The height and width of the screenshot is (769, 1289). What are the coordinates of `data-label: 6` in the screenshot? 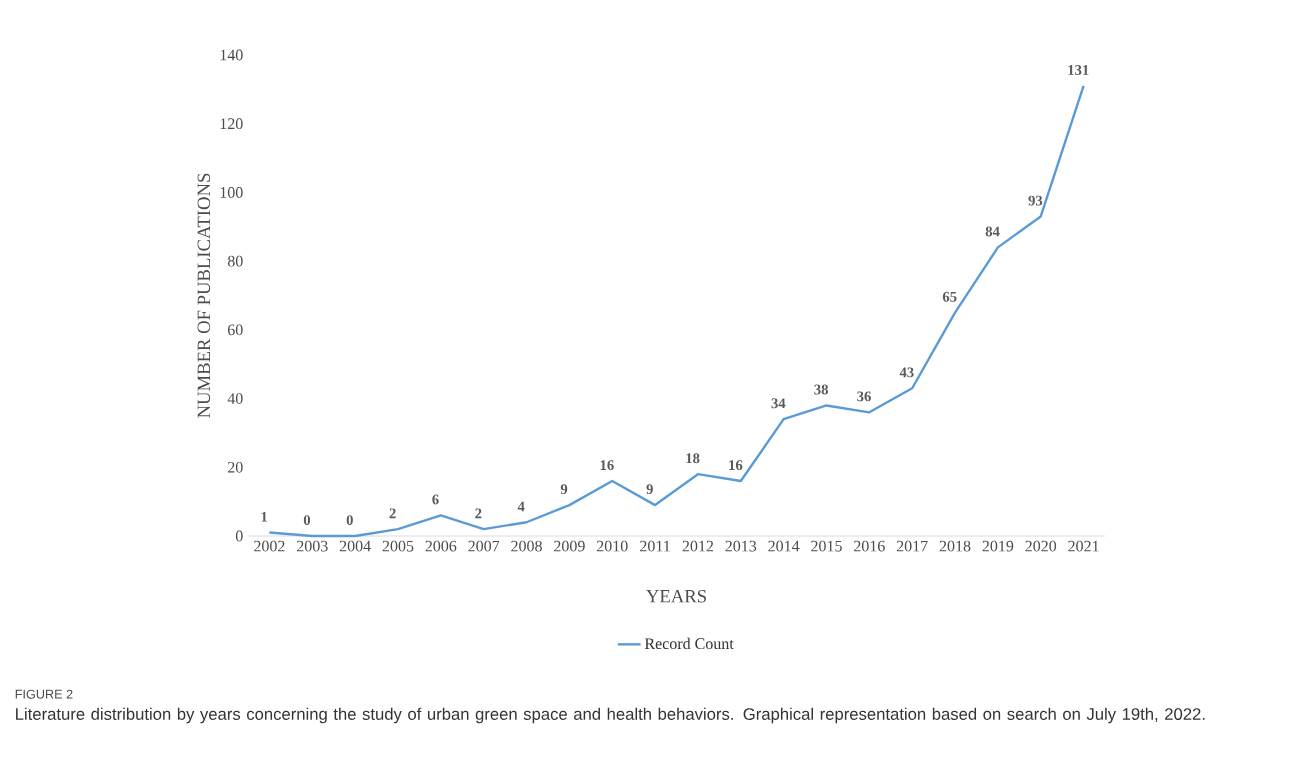 It's located at (435, 499).